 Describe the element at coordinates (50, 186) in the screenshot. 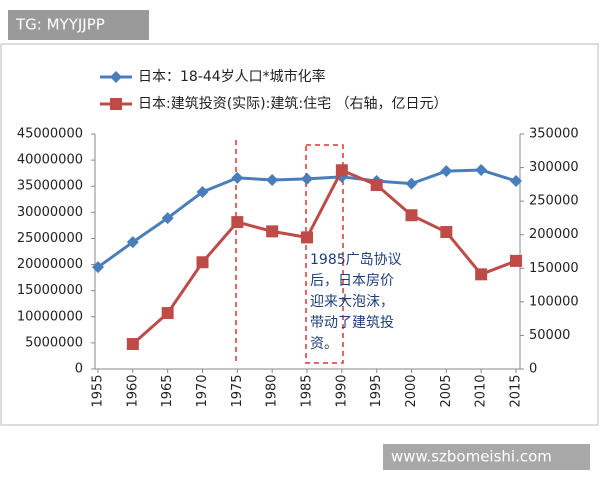

I see `y-tick-label: 35000000` at that location.